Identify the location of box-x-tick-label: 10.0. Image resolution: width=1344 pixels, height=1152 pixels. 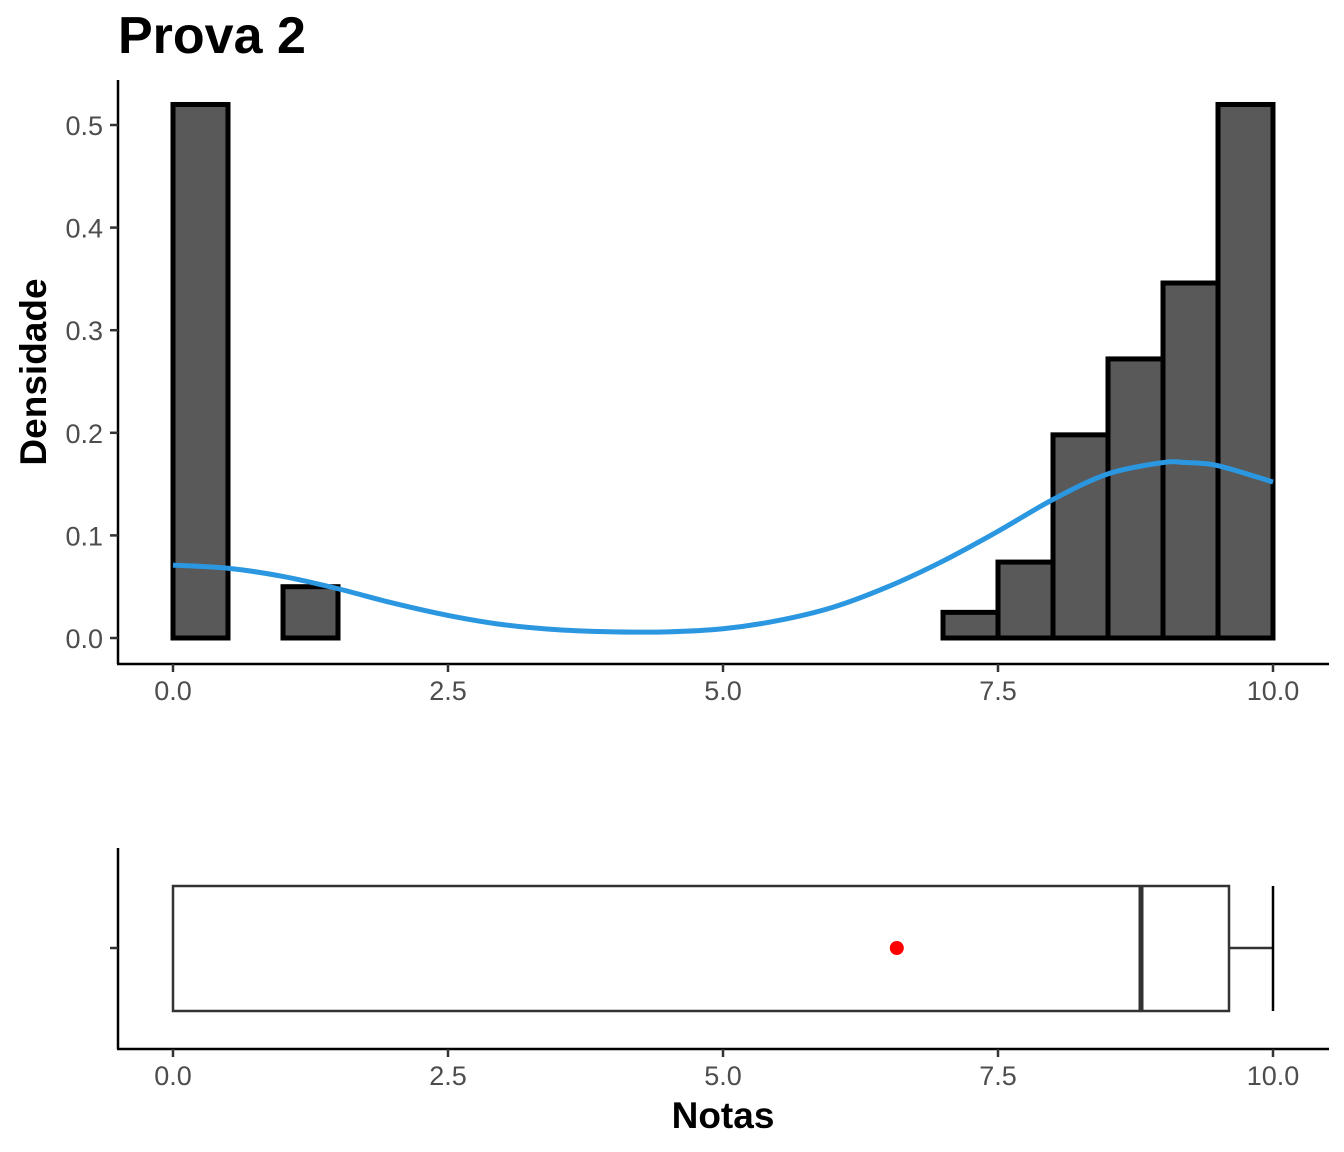
(1273, 1076).